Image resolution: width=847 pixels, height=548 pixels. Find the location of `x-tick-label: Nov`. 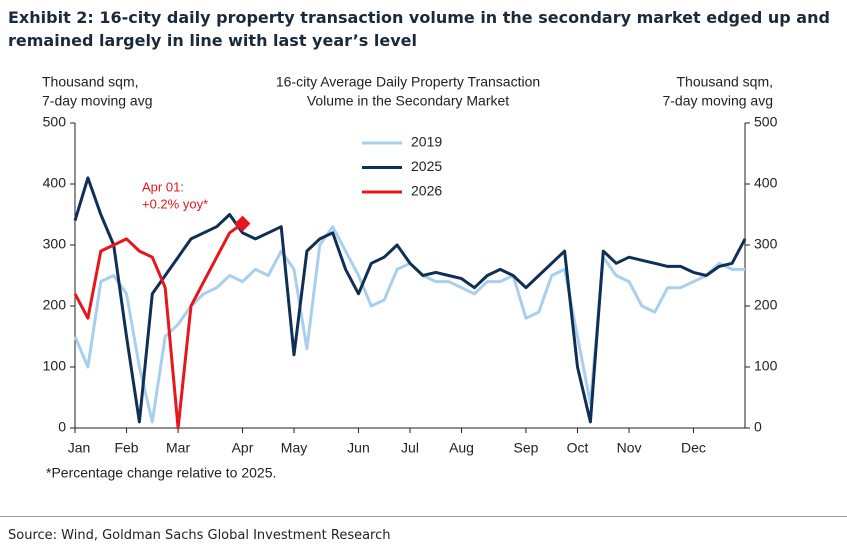

x-tick-label: Nov is located at coordinates (629, 448).